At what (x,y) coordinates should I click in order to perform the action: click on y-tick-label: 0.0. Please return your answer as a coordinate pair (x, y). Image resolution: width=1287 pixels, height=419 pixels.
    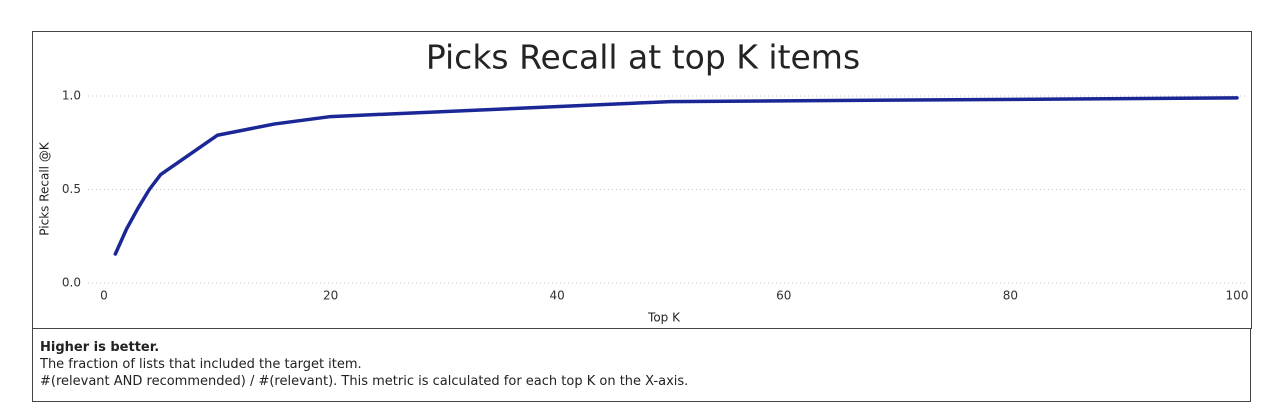
    Looking at the image, I should click on (71, 283).